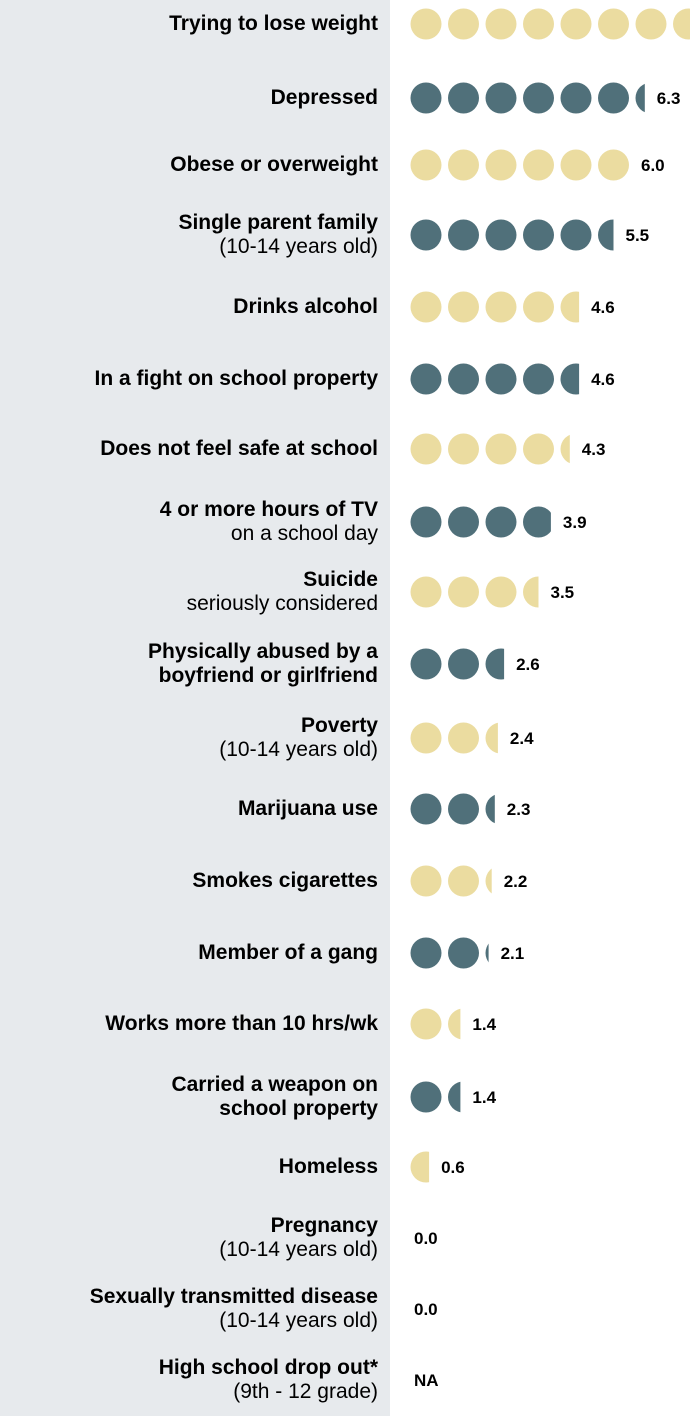 This screenshot has width=690, height=1416. What do you see at coordinates (519, 809) in the screenshot?
I see `value-label: 2.3` at bounding box center [519, 809].